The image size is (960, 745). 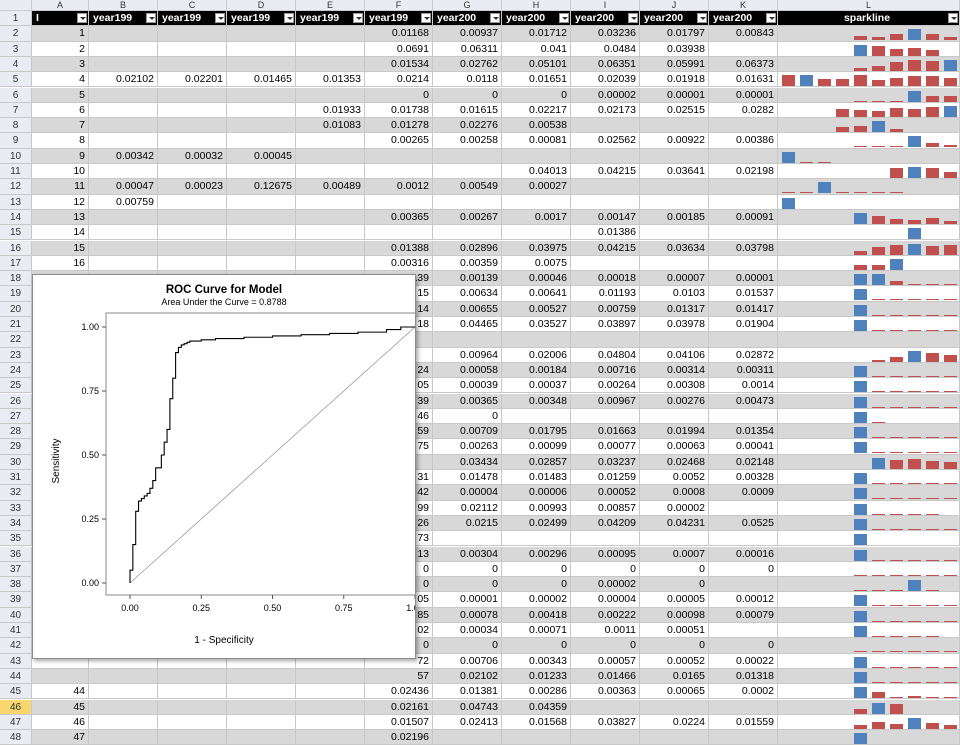 What do you see at coordinates (536, 631) in the screenshot?
I see `cell: 0.00071` at bounding box center [536, 631].